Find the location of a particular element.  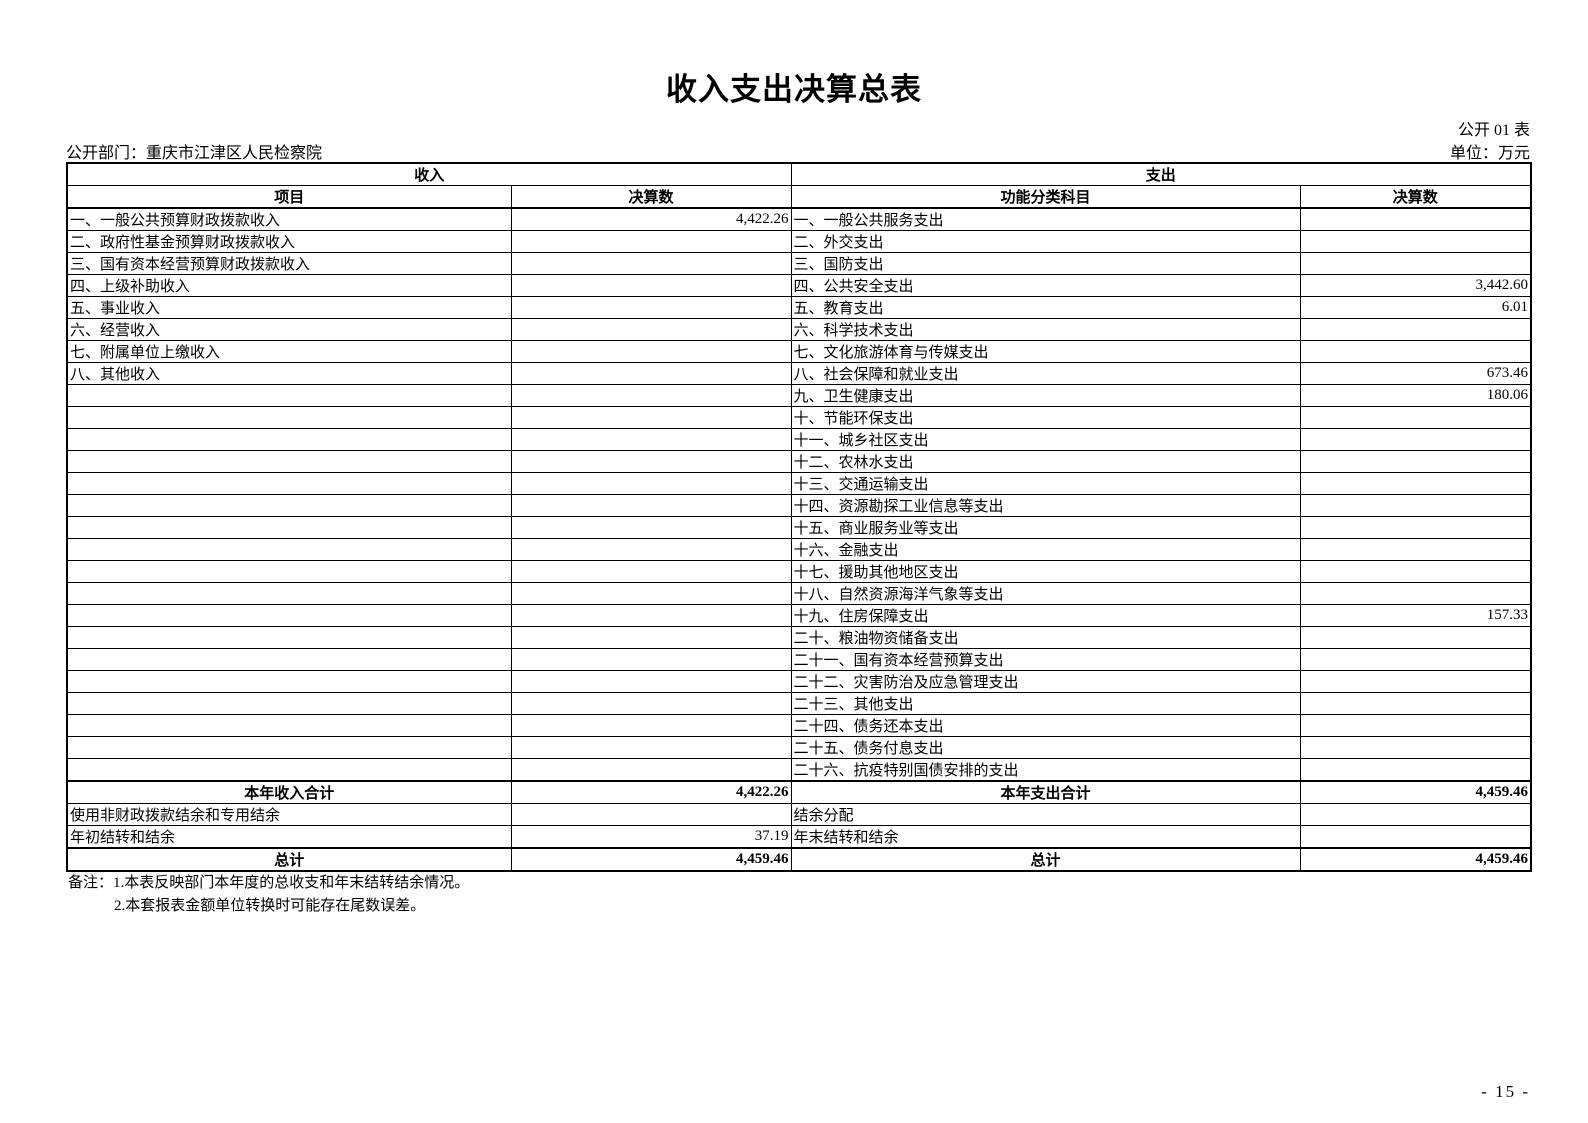

income-value-cell: 4,459.46 is located at coordinates (651, 859).